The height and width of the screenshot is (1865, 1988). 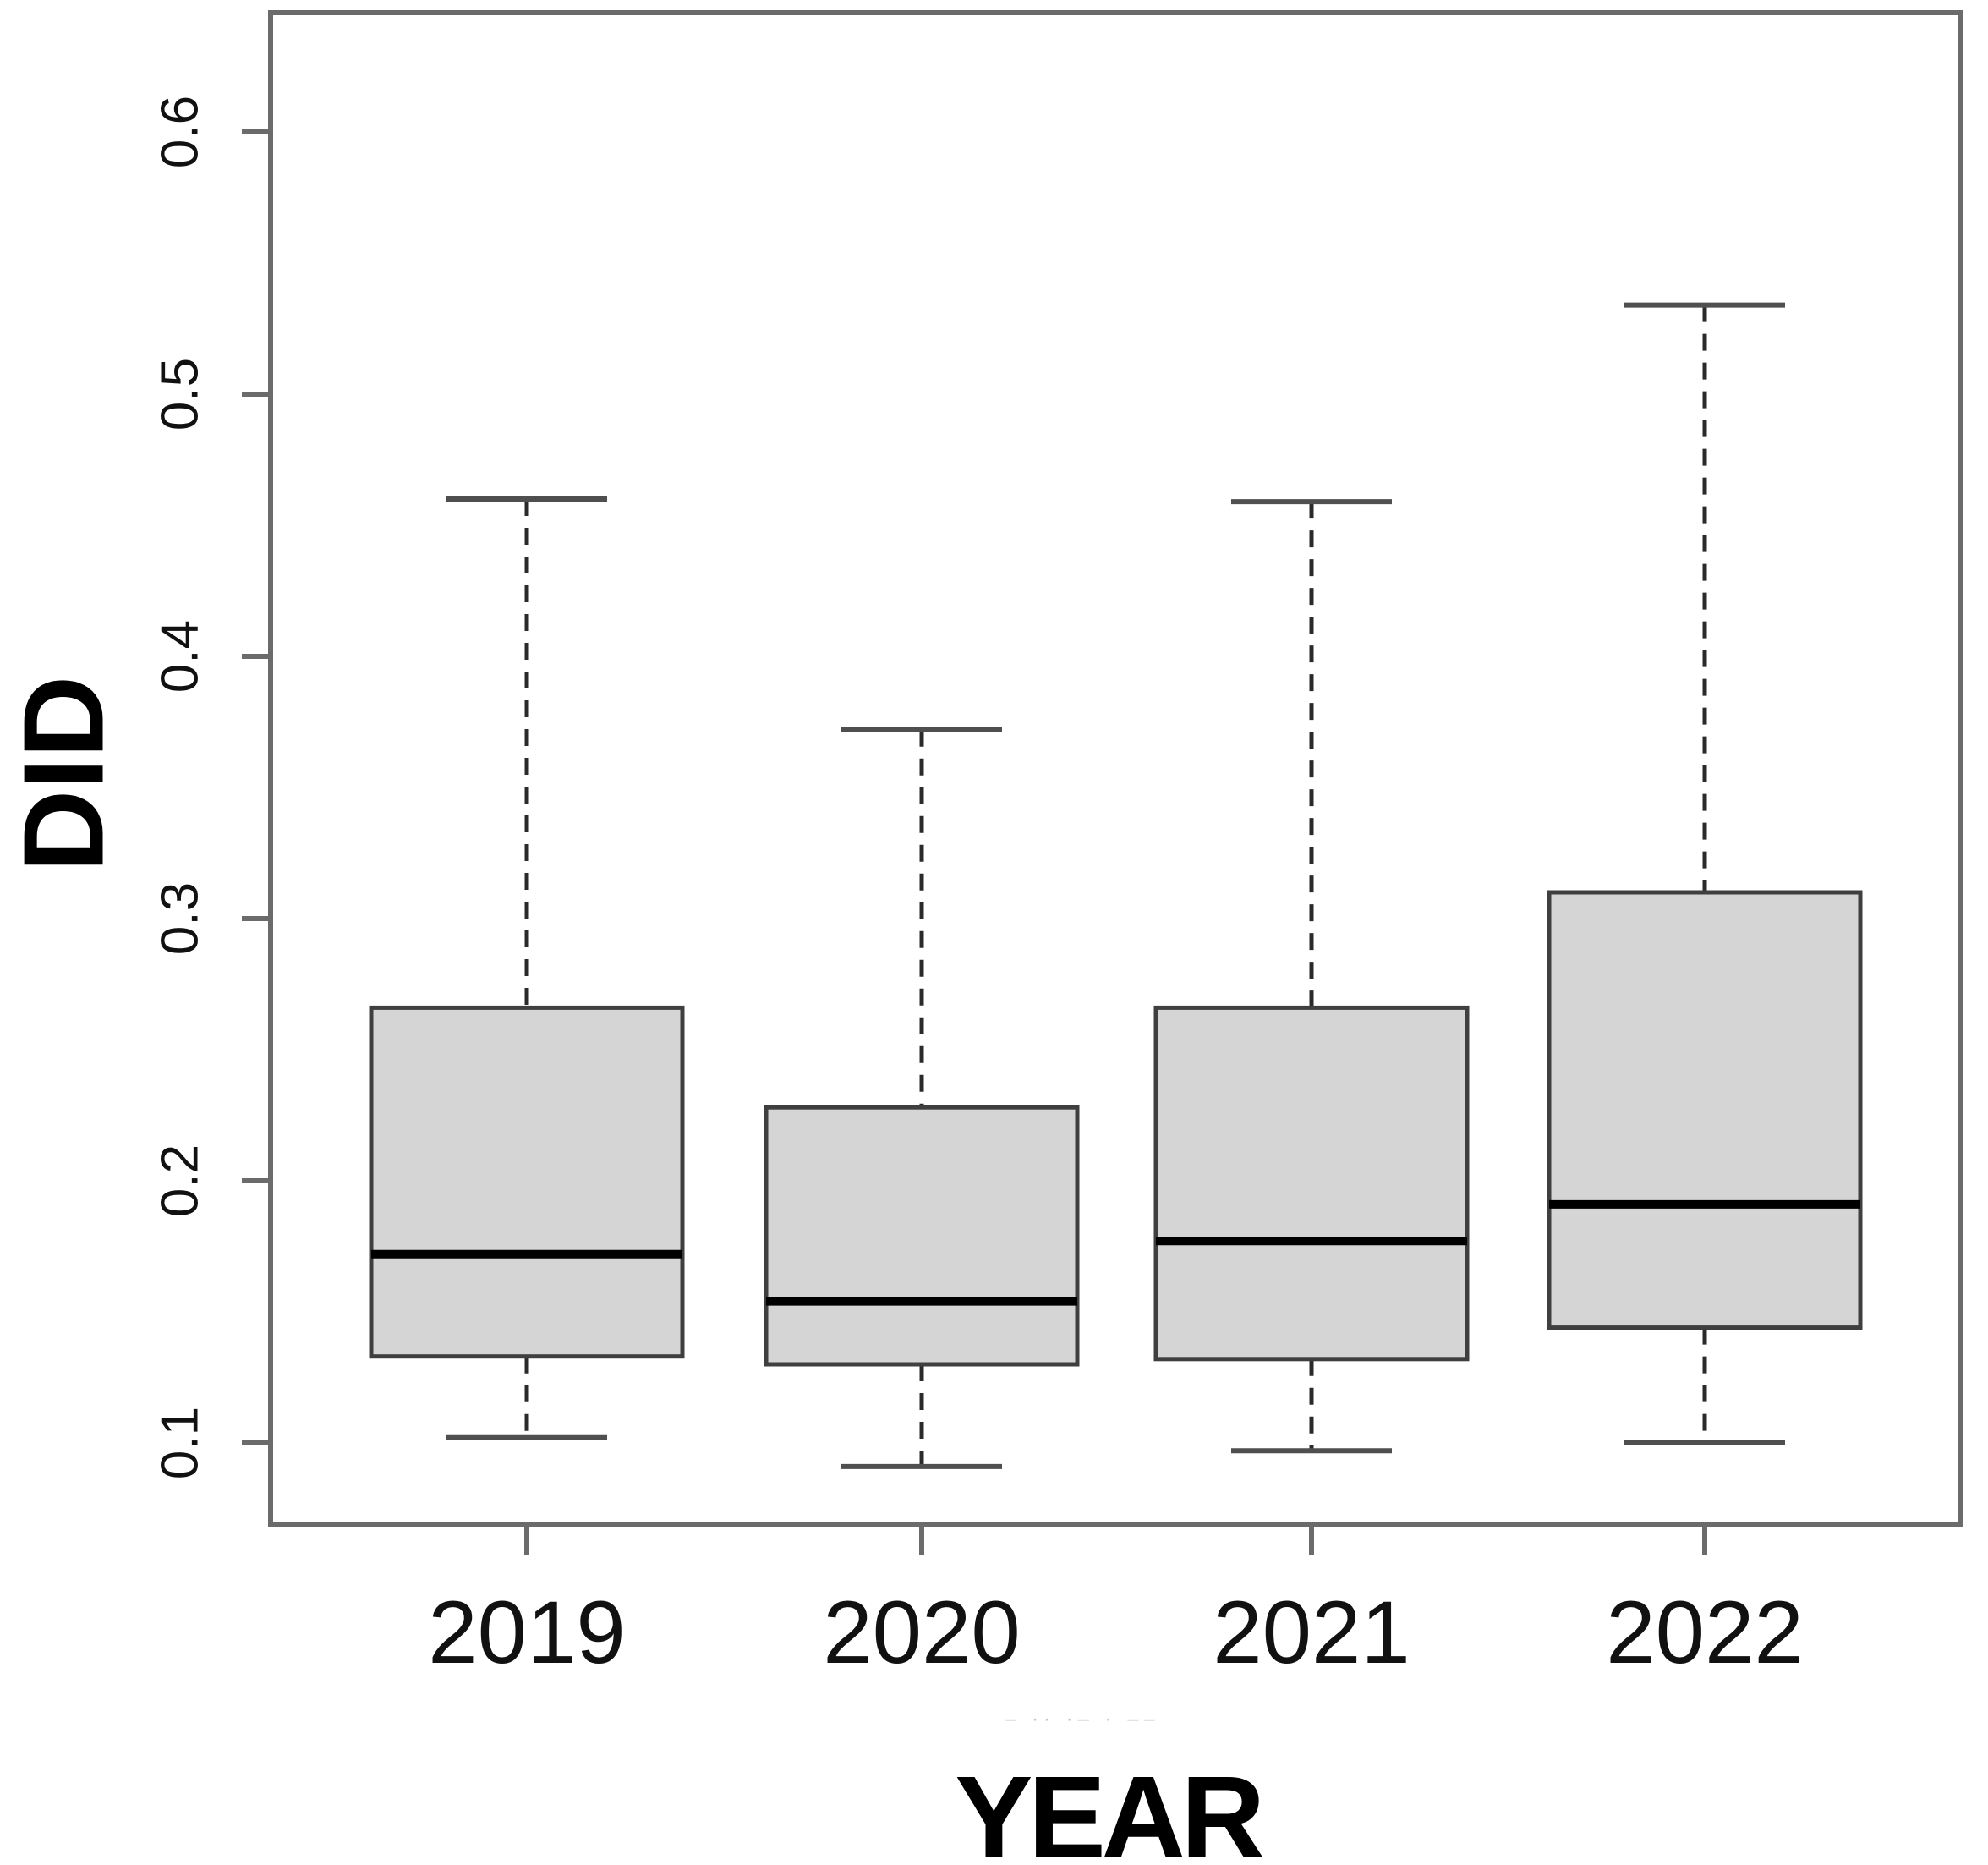 What do you see at coordinates (211, 787) in the screenshot?
I see `y-axis-ticks: 0.1 0.2 0.3 0.4 0.5 0.6` at bounding box center [211, 787].